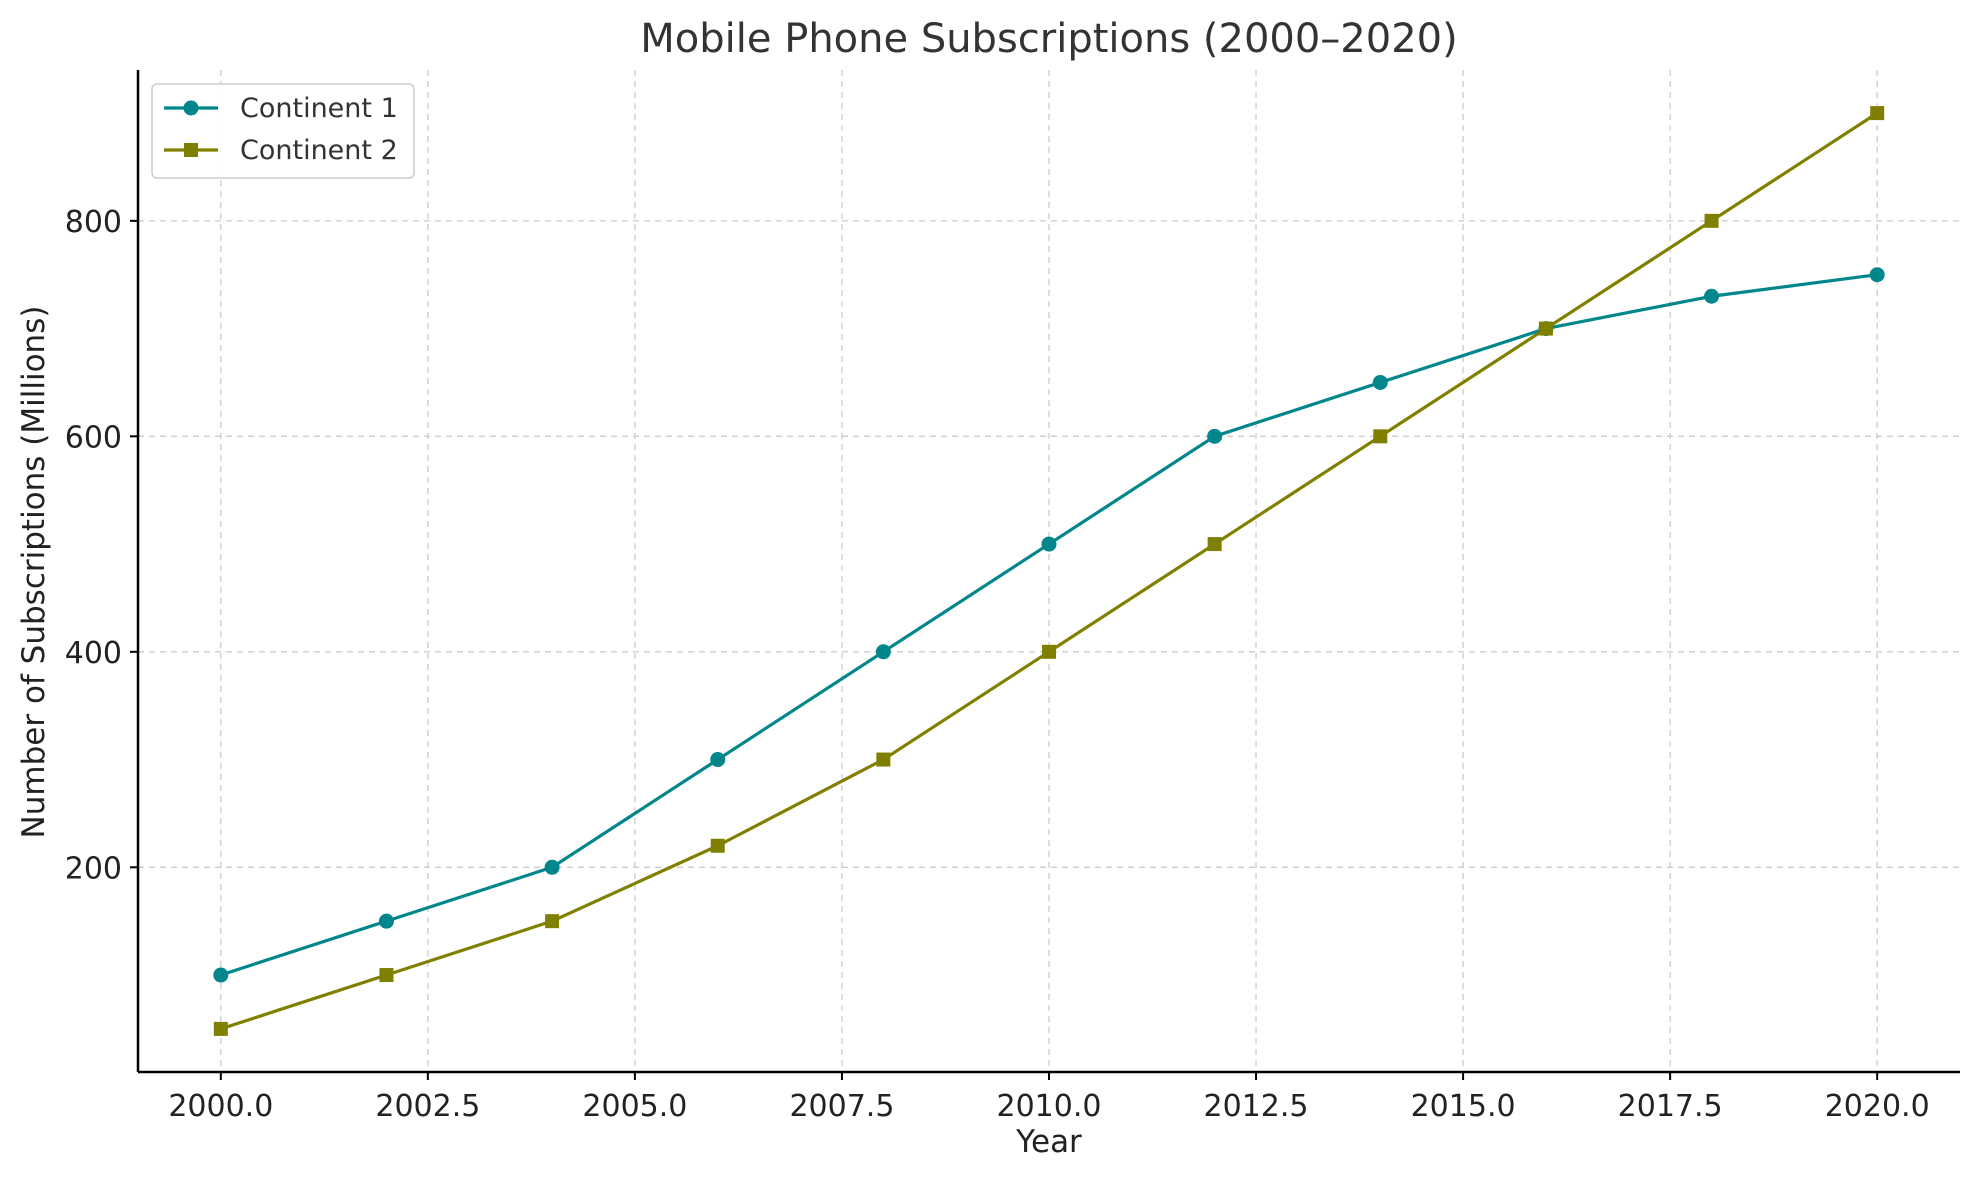 The image size is (1980, 1180). What do you see at coordinates (1463, 1106) in the screenshot?
I see `x-tick-label: 2015.0` at bounding box center [1463, 1106].